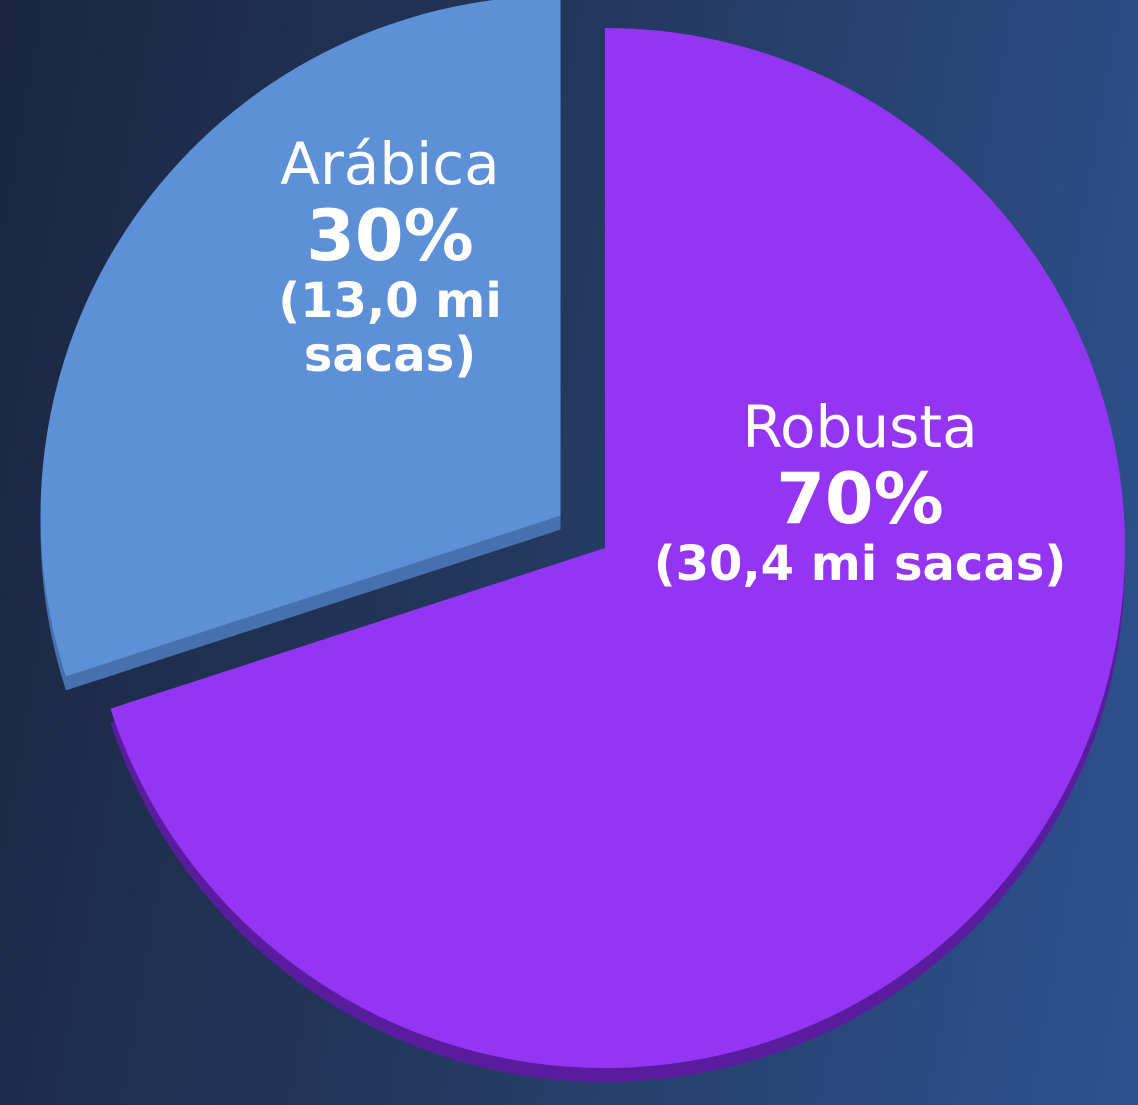 Image resolution: width=1138 pixels, height=1105 pixels. I want to click on category-label: Robusta, so click(860, 427).